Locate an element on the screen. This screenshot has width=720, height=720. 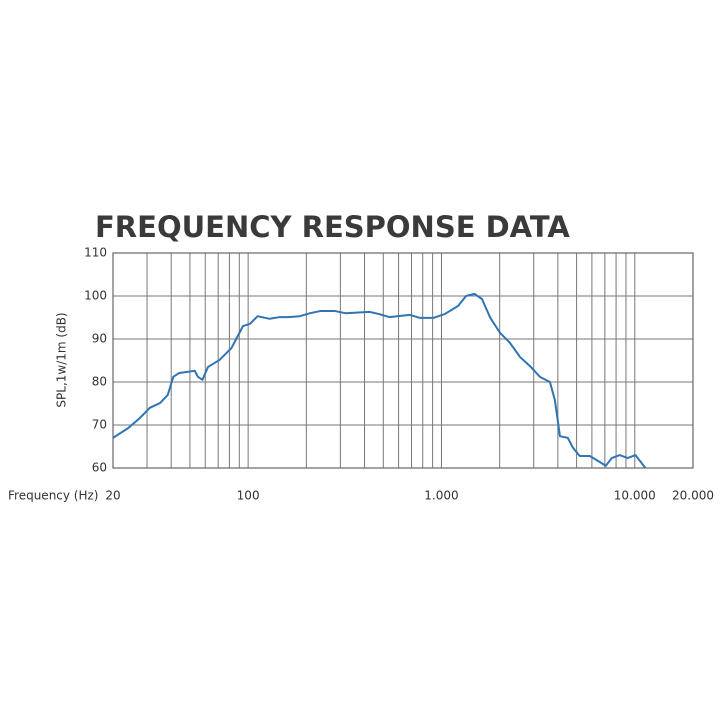
x-tick-label: 20.000 is located at coordinates (693, 496).